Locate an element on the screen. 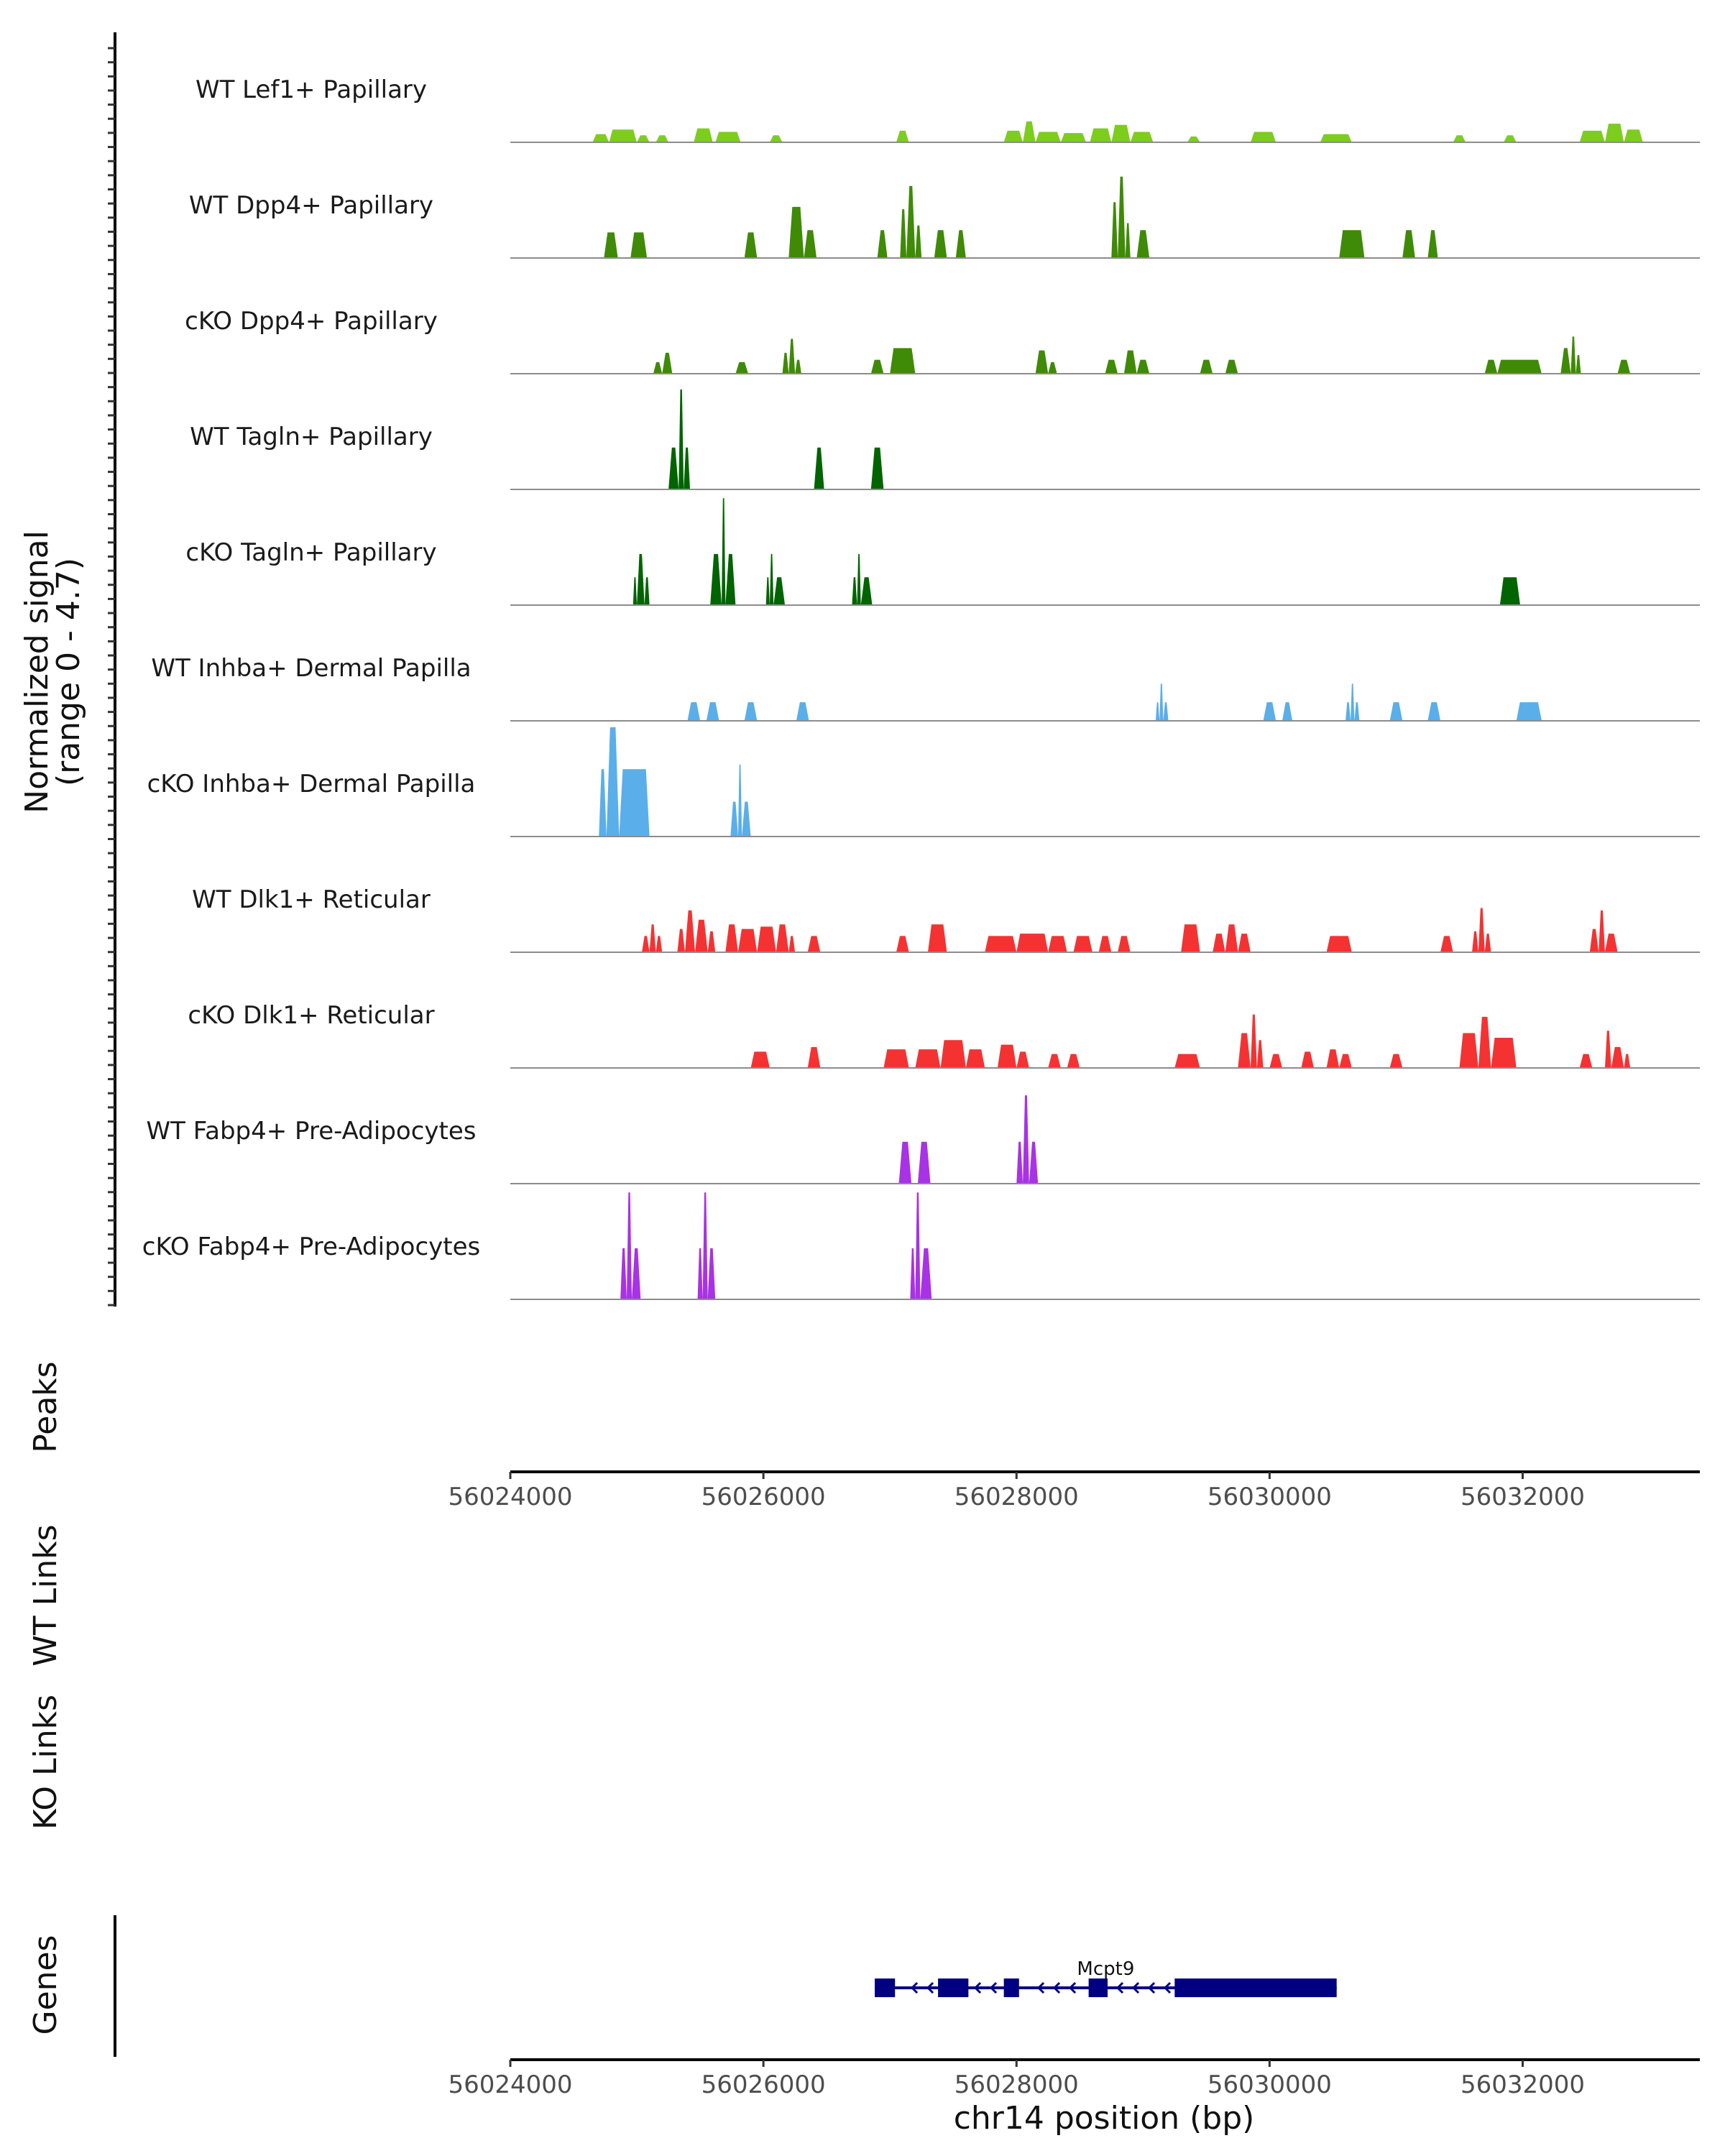 The height and width of the screenshot is (2156, 1725). coverage-track: WT Dlk1+ Reticular is located at coordinates (946, 919).